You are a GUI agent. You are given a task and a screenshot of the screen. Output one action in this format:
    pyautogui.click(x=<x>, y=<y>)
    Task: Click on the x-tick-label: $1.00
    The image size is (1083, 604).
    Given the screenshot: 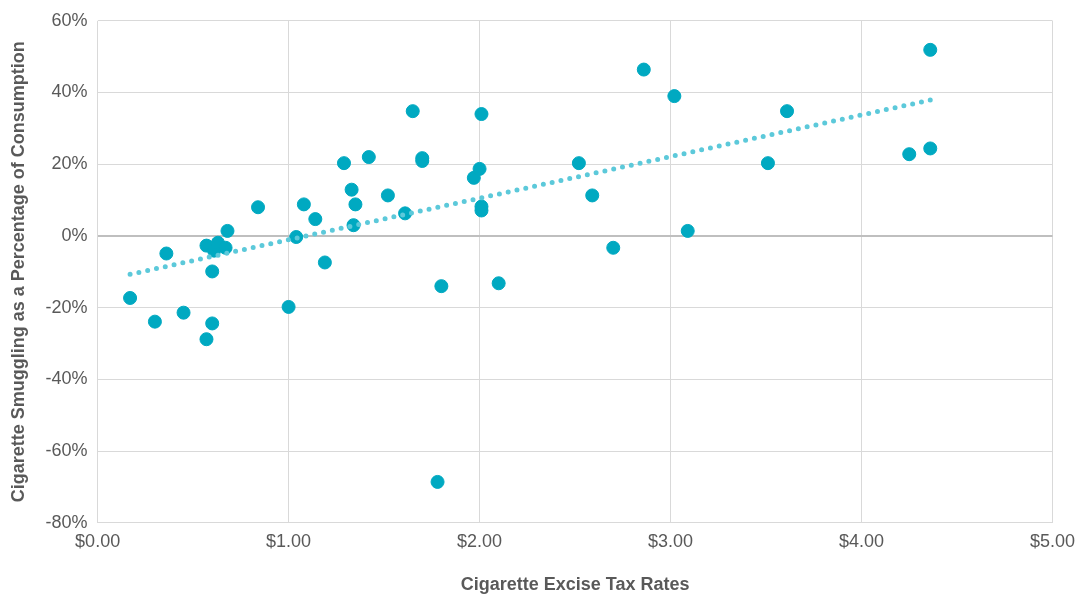 What is the action you would take?
    pyautogui.click(x=289, y=540)
    